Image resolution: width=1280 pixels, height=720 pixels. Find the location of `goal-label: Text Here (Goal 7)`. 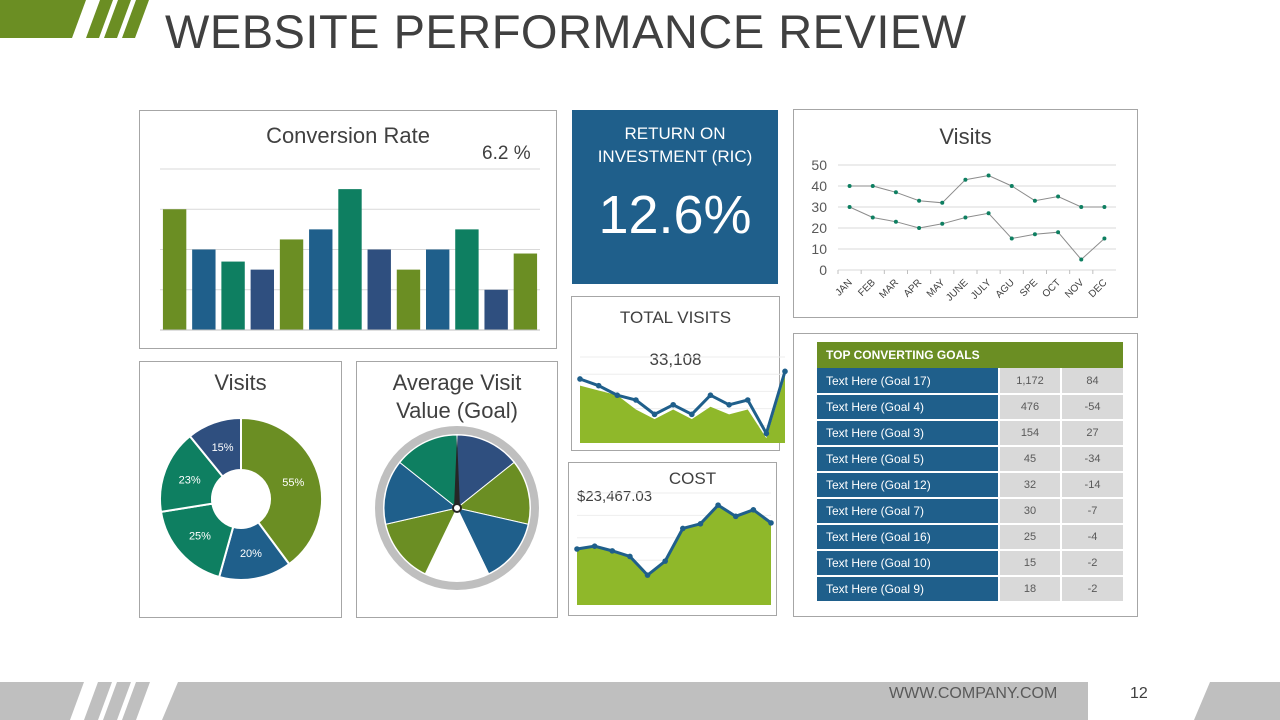

goal-label: Text Here (Goal 7) is located at coordinates (908, 511).